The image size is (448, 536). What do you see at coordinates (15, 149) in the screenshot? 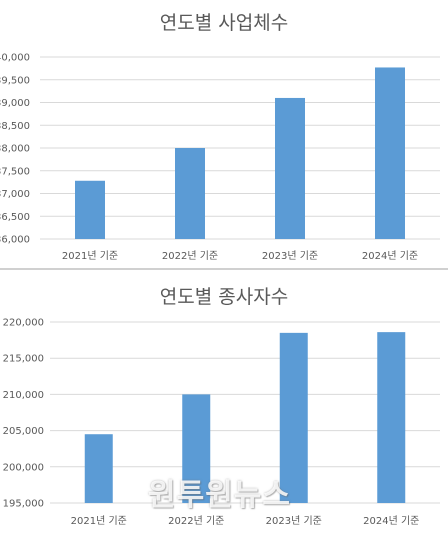
I see `y-tick-label: 38,000` at bounding box center [15, 149].